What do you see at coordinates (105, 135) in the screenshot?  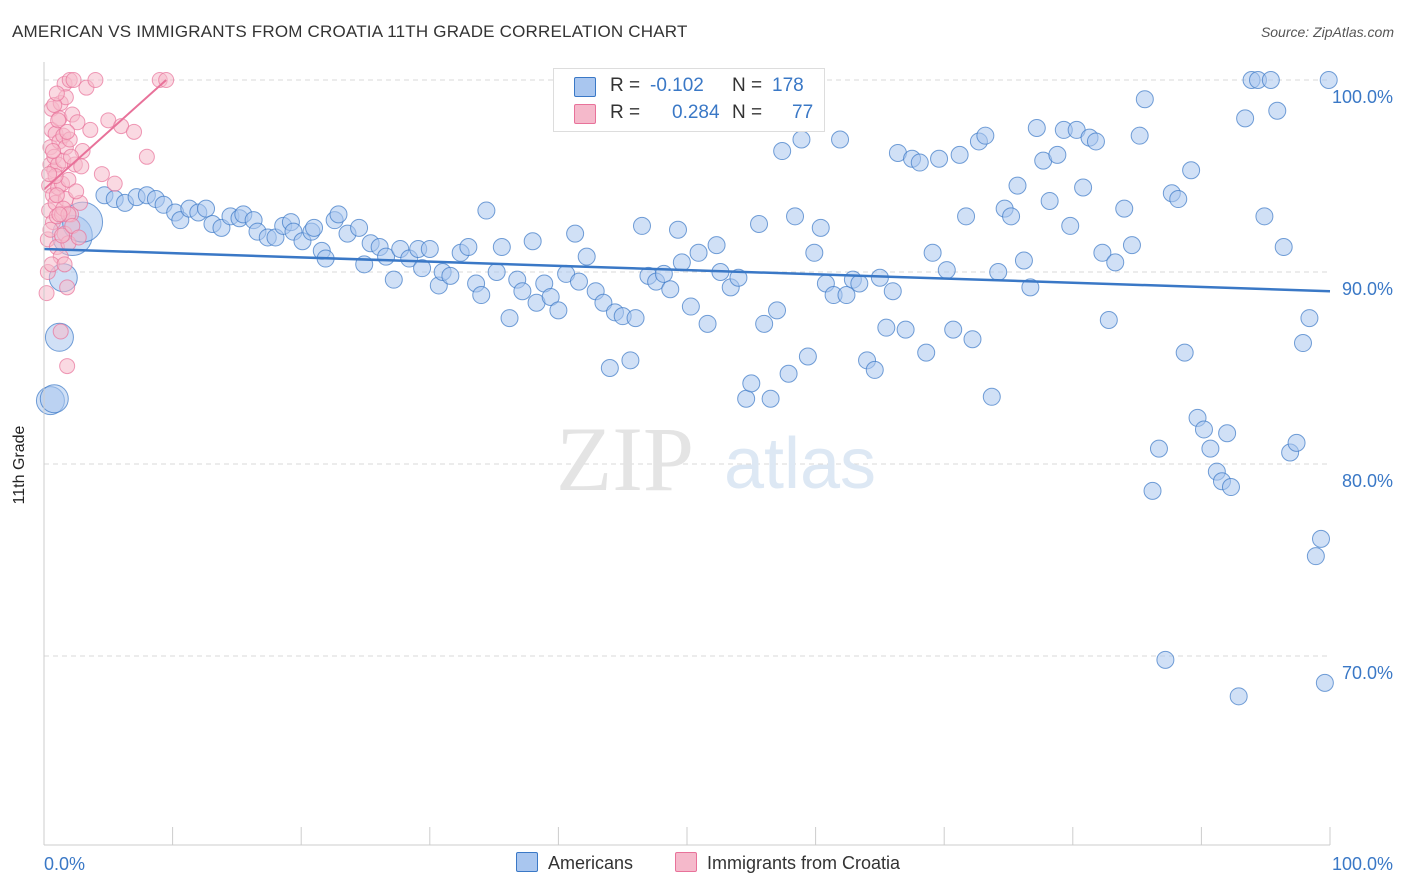 I see `croatia-trend-line` at bounding box center [105, 135].